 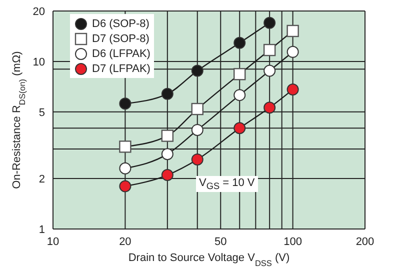 I want to click on x-tick-label: 10, so click(x=53, y=242).